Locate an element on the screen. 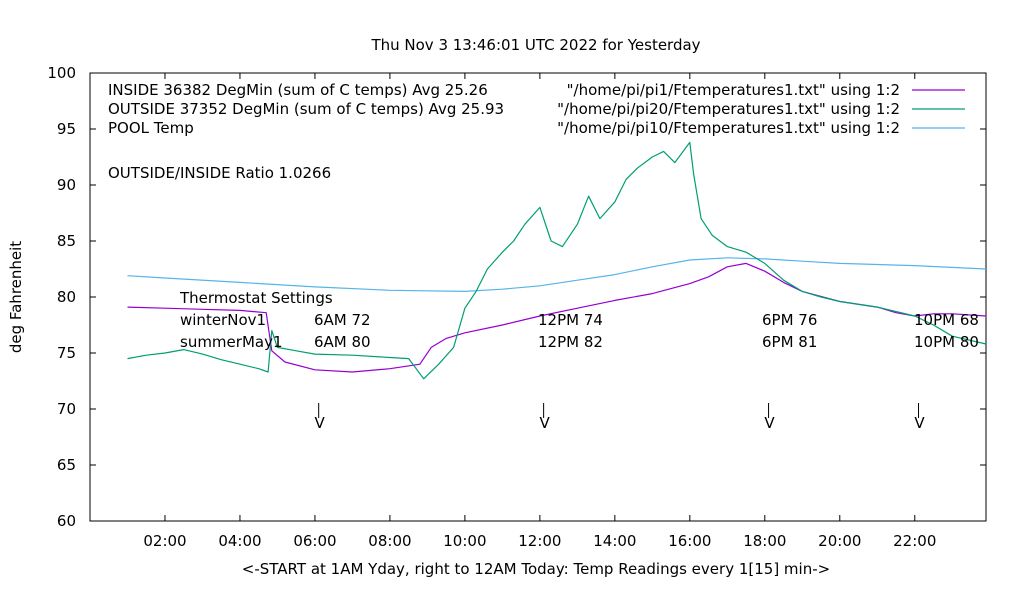 This screenshot has height=605, width=1020. y-tick-label: 100 is located at coordinates (61, 73).